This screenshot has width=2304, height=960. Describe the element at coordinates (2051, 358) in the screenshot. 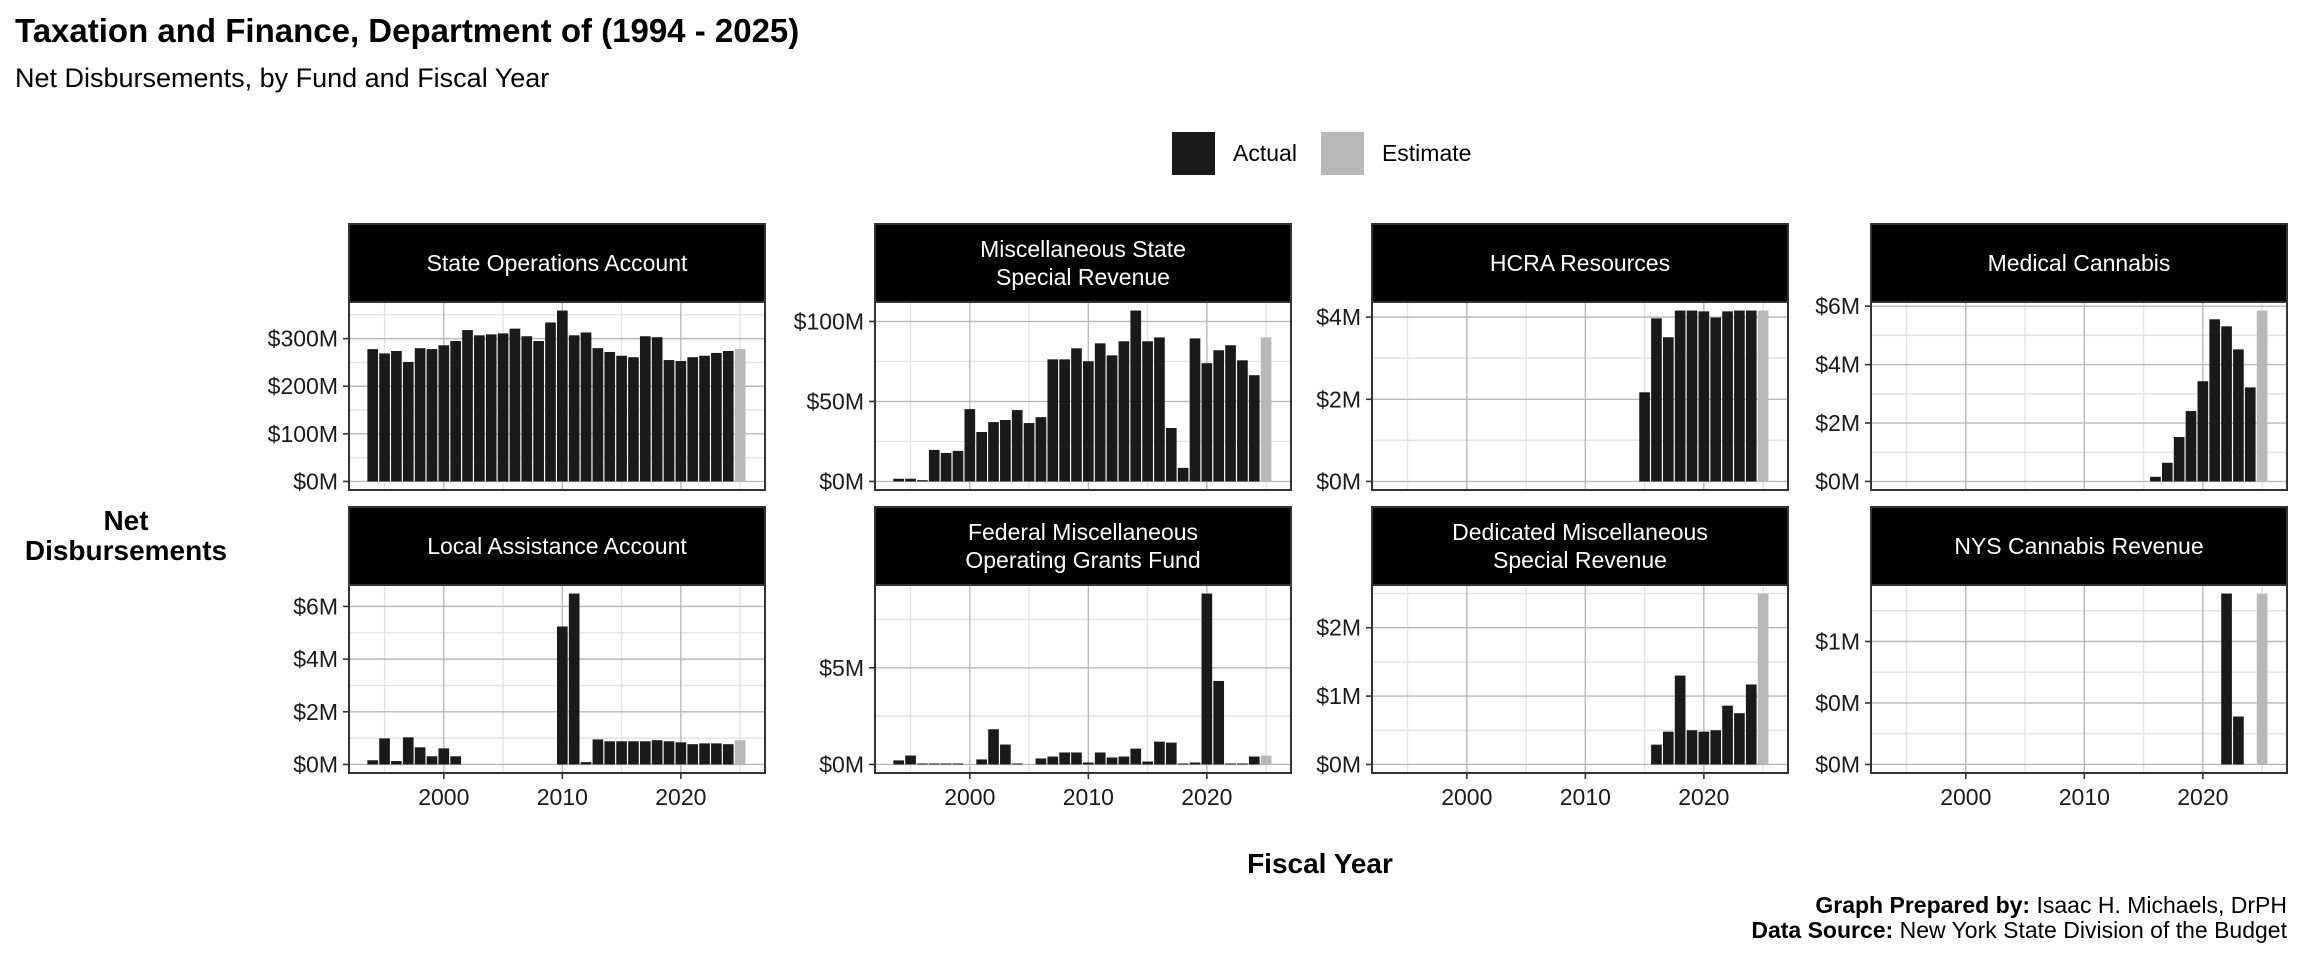

I see `panel-medical-cannabis: Medical Cannabis $0M $2M $4M $6M` at that location.